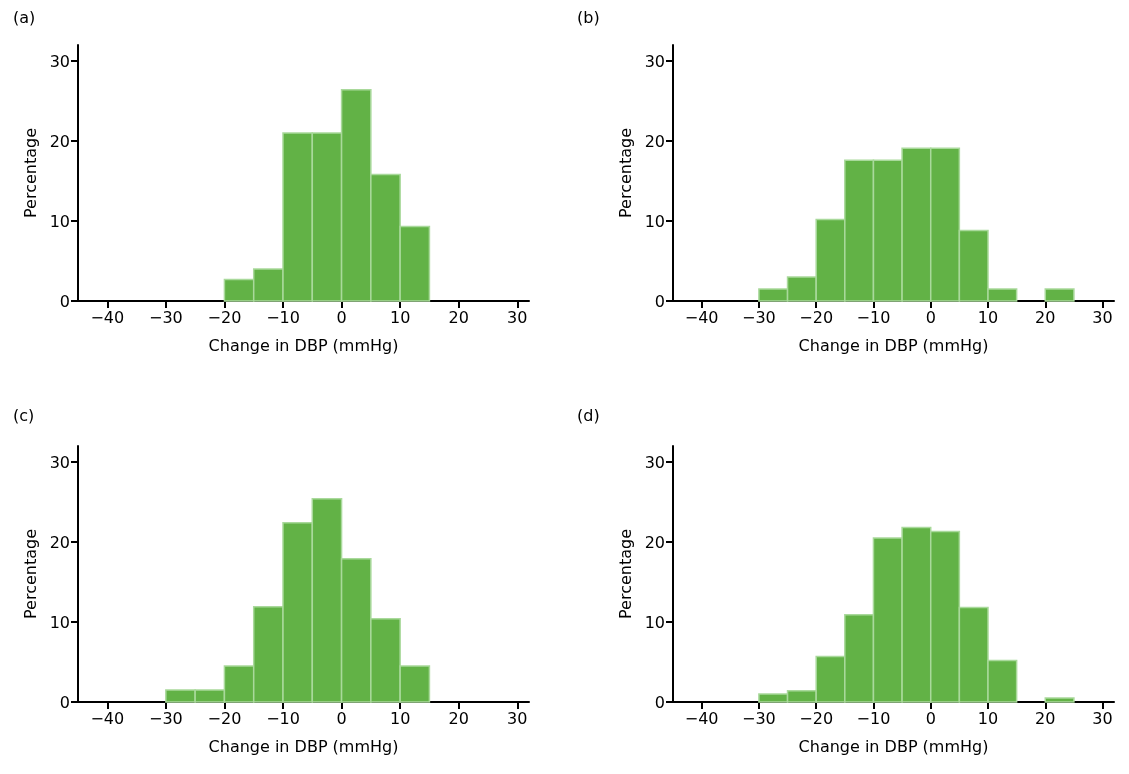 The height and width of the screenshot is (774, 1129). What do you see at coordinates (588, 415) in the screenshot?
I see `chart-title: (d)` at bounding box center [588, 415].